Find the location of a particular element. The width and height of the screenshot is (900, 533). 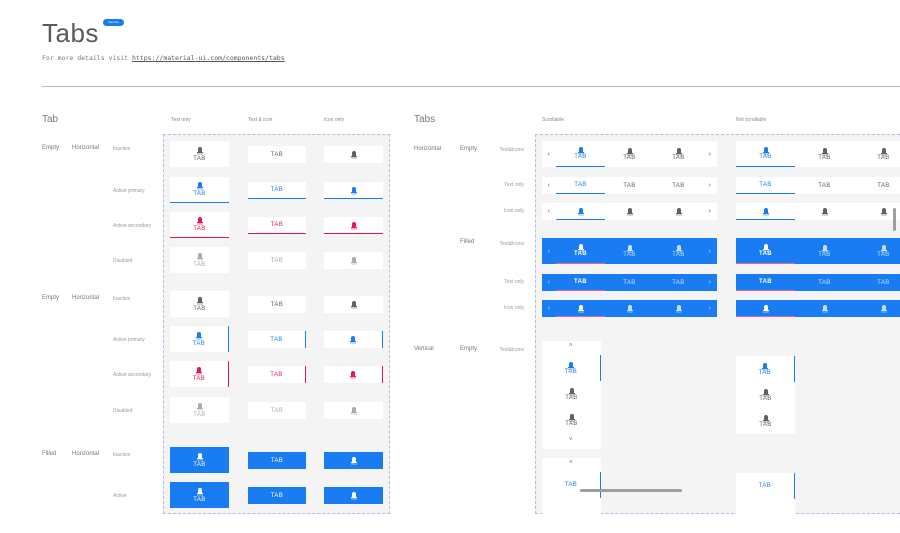

tab-section-title: Tab is located at coordinates (50, 119).